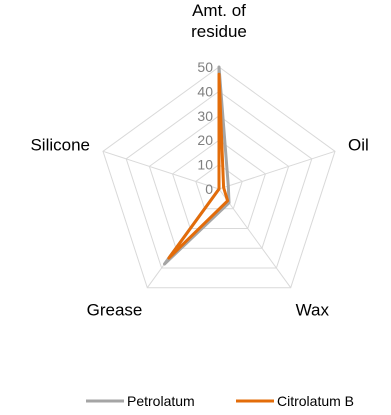 The width and height of the screenshot is (391, 415). Describe the element at coordinates (205, 140) in the screenshot. I see `tick-label-20: 20` at that location.